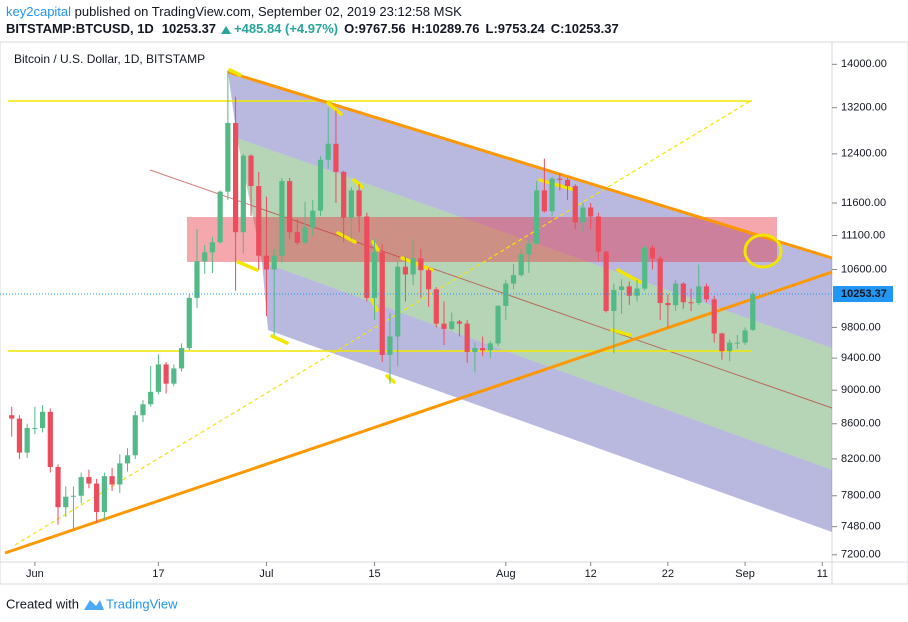 This screenshot has height=622, width=908. Describe the element at coordinates (585, 28) in the screenshot. I see `close: C:10253.37` at that location.